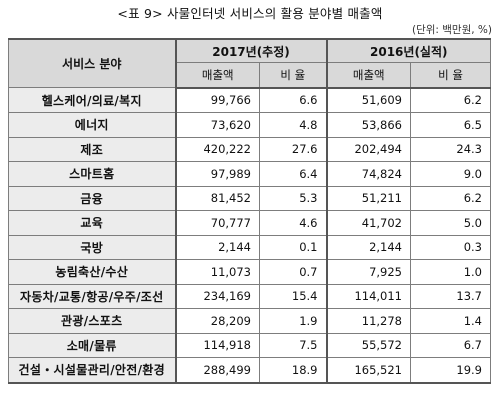 This screenshot has width=500, height=417. I want to click on table-row: 소매/물류 114,918 7.5 55,572 6.7, so click(249, 345).